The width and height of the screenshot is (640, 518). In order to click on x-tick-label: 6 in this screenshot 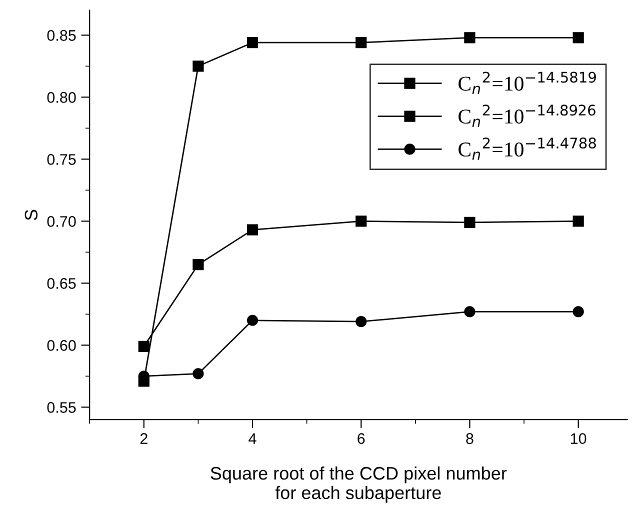, I will do `click(361, 438)`.